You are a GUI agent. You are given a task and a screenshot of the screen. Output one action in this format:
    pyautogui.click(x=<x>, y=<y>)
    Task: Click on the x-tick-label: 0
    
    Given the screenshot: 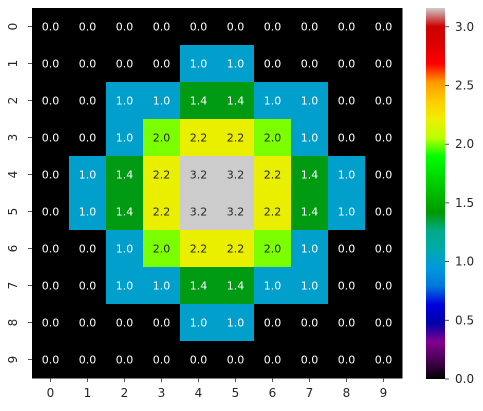 What is the action you would take?
    pyautogui.click(x=51, y=393)
    